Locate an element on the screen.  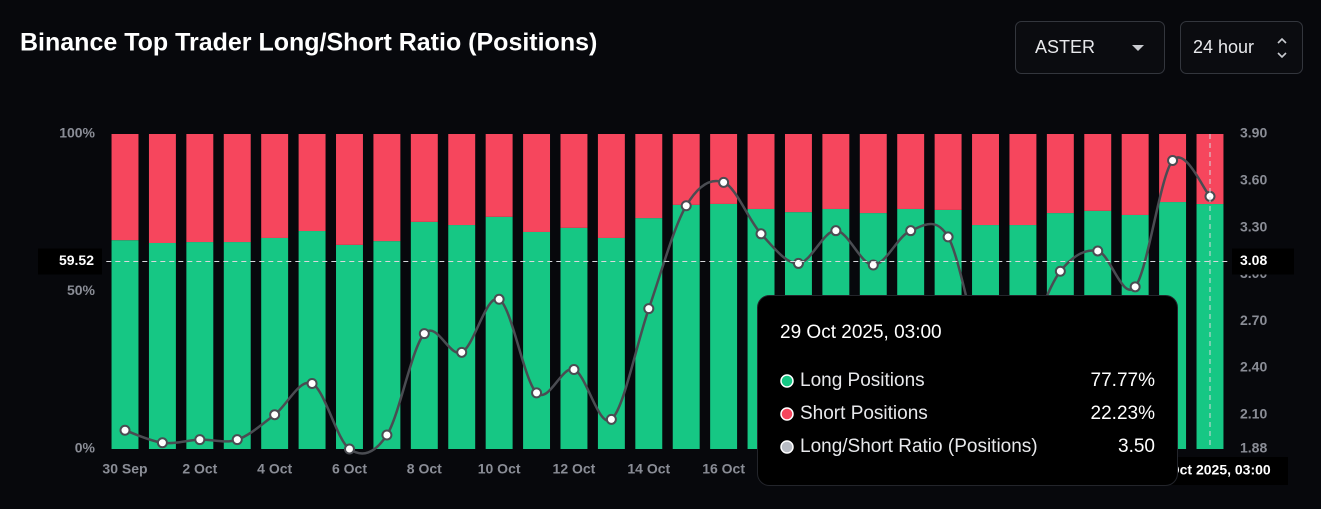
stepper-icon is located at coordinates (1282, 48).